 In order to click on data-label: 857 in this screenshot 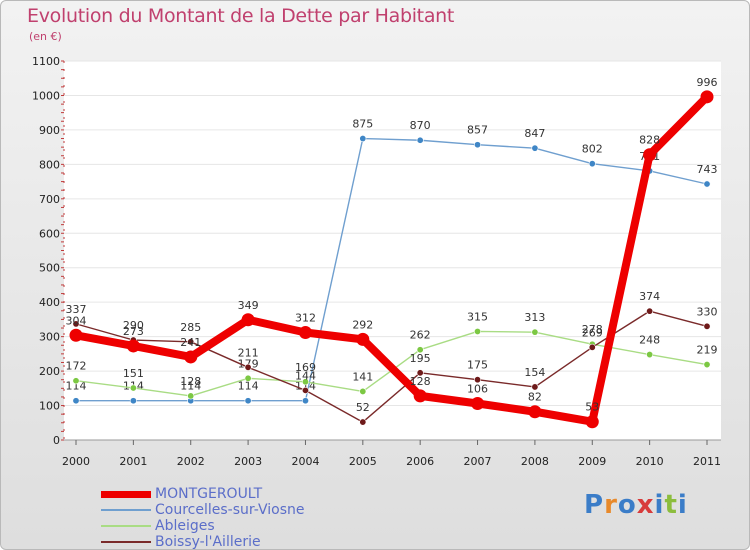, I will do `click(477, 130)`.